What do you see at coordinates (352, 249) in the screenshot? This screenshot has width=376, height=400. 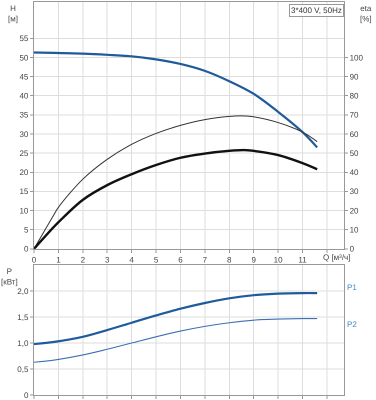 I see `y2-tick-label: 0` at bounding box center [352, 249].